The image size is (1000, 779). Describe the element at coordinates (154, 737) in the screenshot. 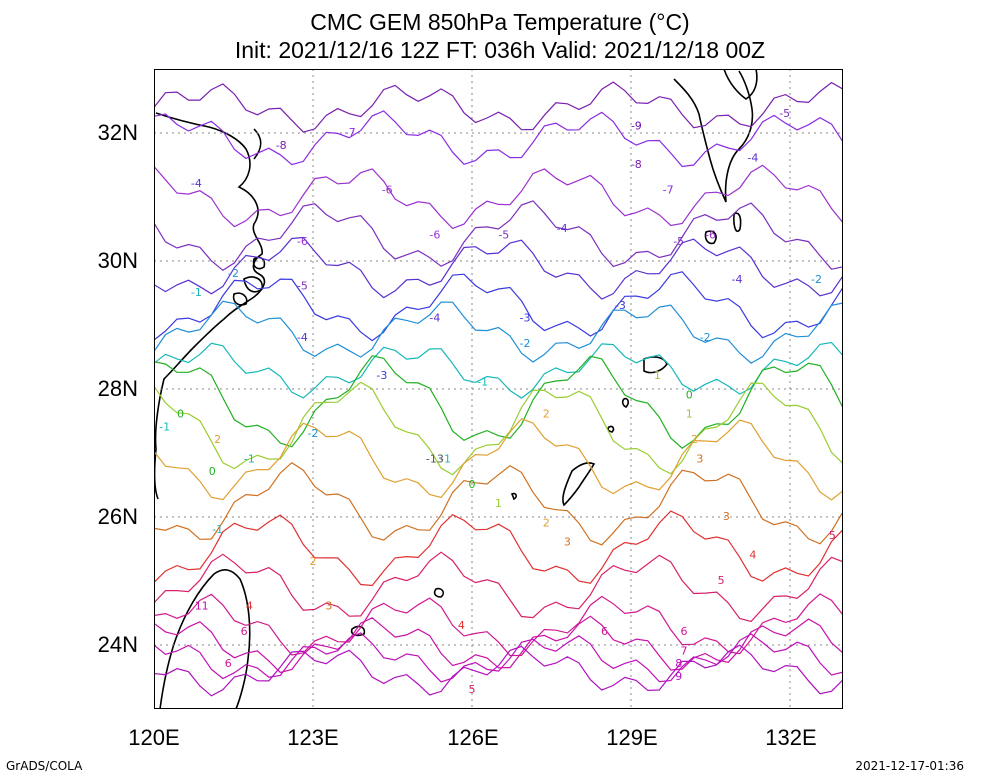

I see `x-tick-120e: 120E` at that location.